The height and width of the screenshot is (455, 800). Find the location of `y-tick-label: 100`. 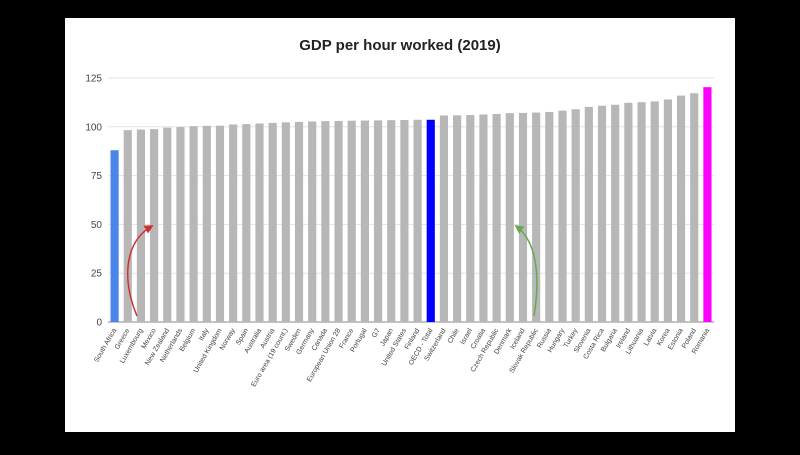

y-tick-label: 100 is located at coordinates (93, 127).